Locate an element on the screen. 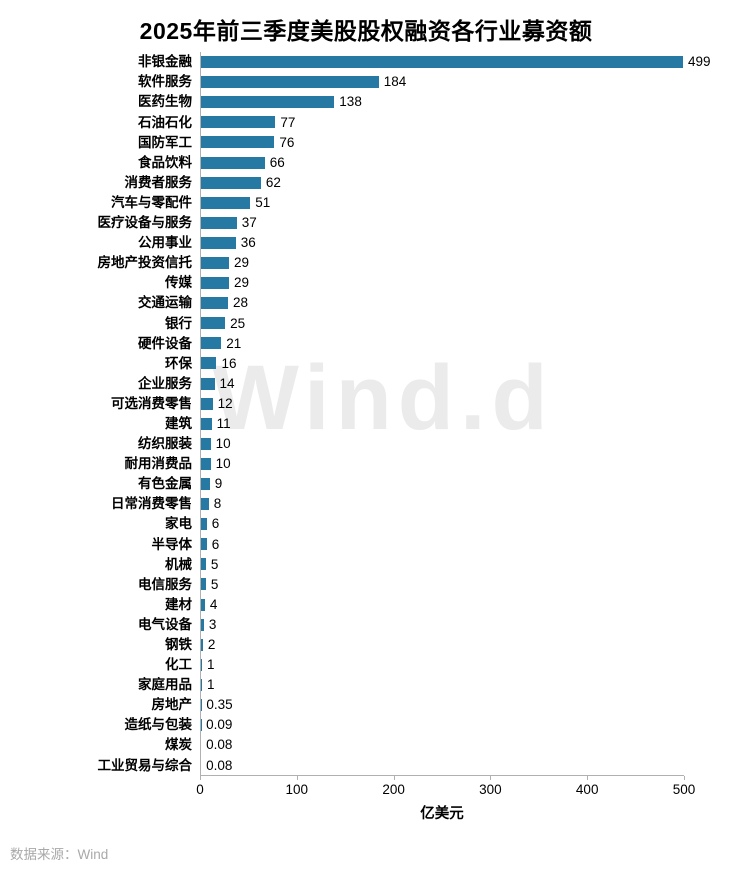 The height and width of the screenshot is (871, 732). category-label: 半导体 is located at coordinates (100, 545).